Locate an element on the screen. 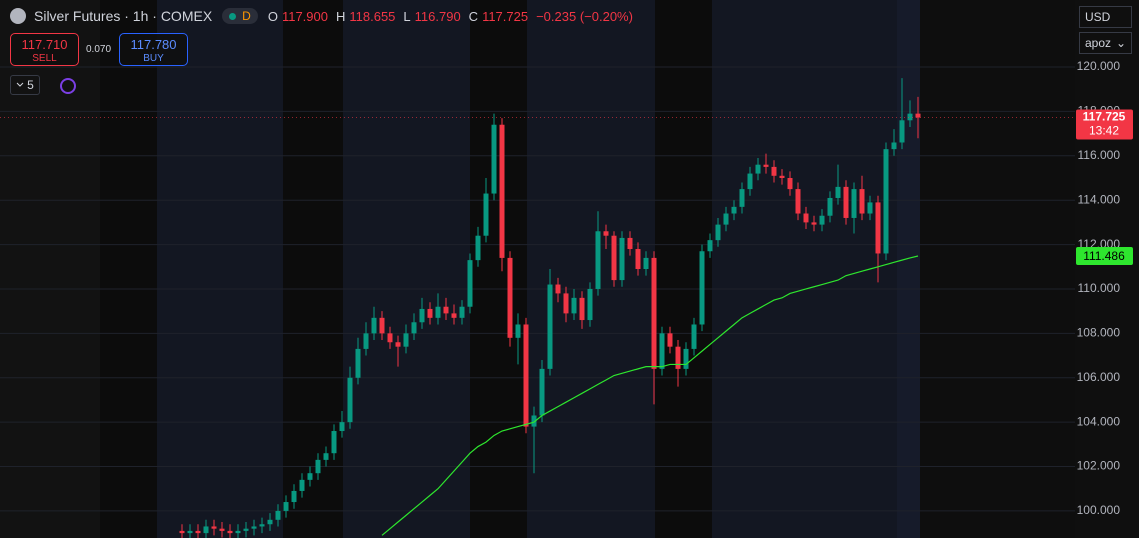 Image resolution: width=1139 pixels, height=538 pixels. unit-select: apoz ⌄ is located at coordinates (1105, 43).